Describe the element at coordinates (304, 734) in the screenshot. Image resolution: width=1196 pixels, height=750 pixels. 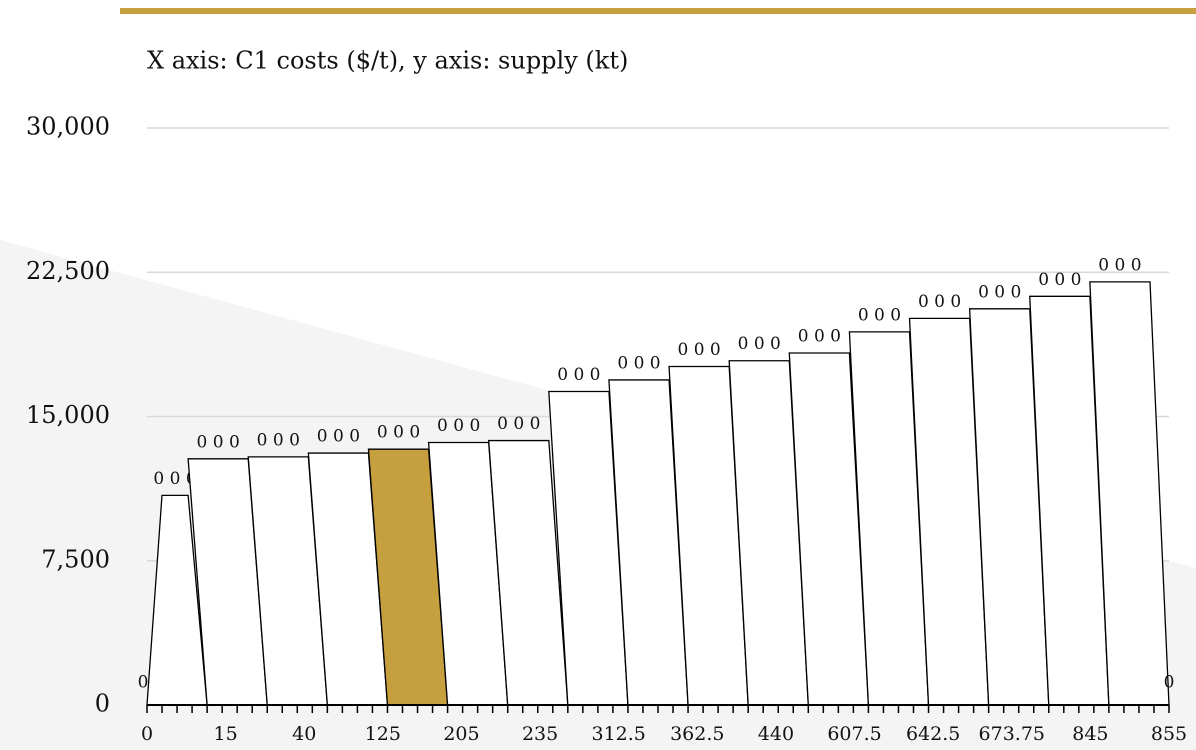
I see `x-tick-label: 40` at that location.